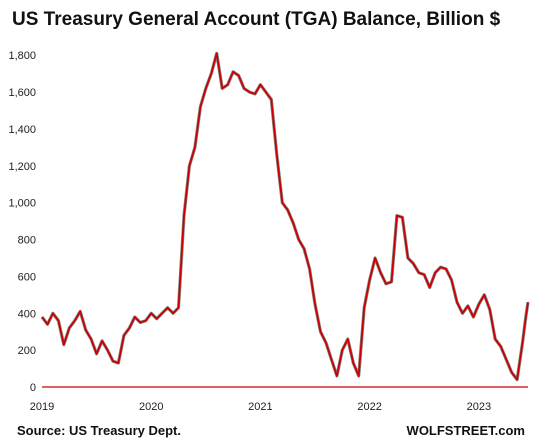 The width and height of the screenshot is (533, 445). What do you see at coordinates (22, 167) in the screenshot?
I see `y-tick-label: 1,200` at bounding box center [22, 167].